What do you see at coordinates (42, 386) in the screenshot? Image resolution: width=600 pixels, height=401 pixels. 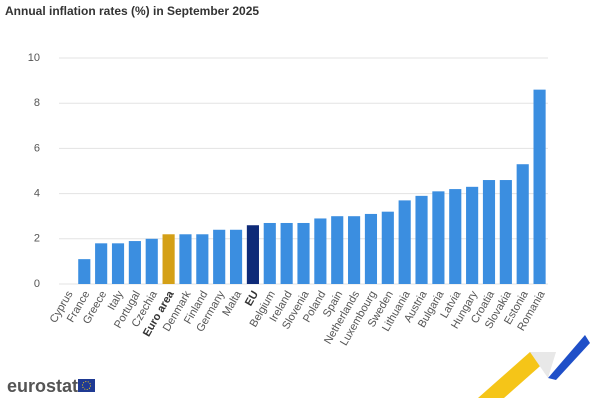 I see `logo-text: eurostat` at bounding box center [42, 386].